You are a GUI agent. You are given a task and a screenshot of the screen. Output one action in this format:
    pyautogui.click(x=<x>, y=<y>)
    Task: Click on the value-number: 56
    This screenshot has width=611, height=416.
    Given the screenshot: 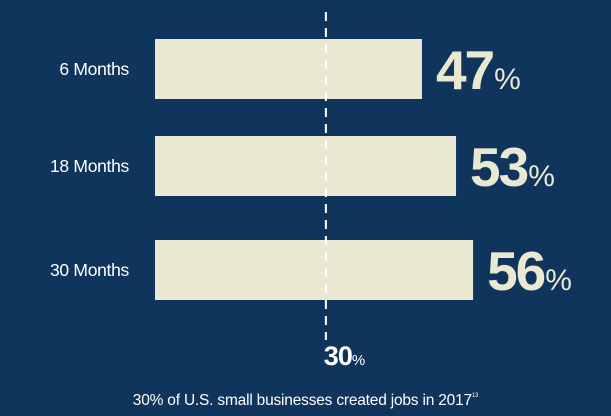 What is the action you would take?
    pyautogui.click(x=516, y=271)
    